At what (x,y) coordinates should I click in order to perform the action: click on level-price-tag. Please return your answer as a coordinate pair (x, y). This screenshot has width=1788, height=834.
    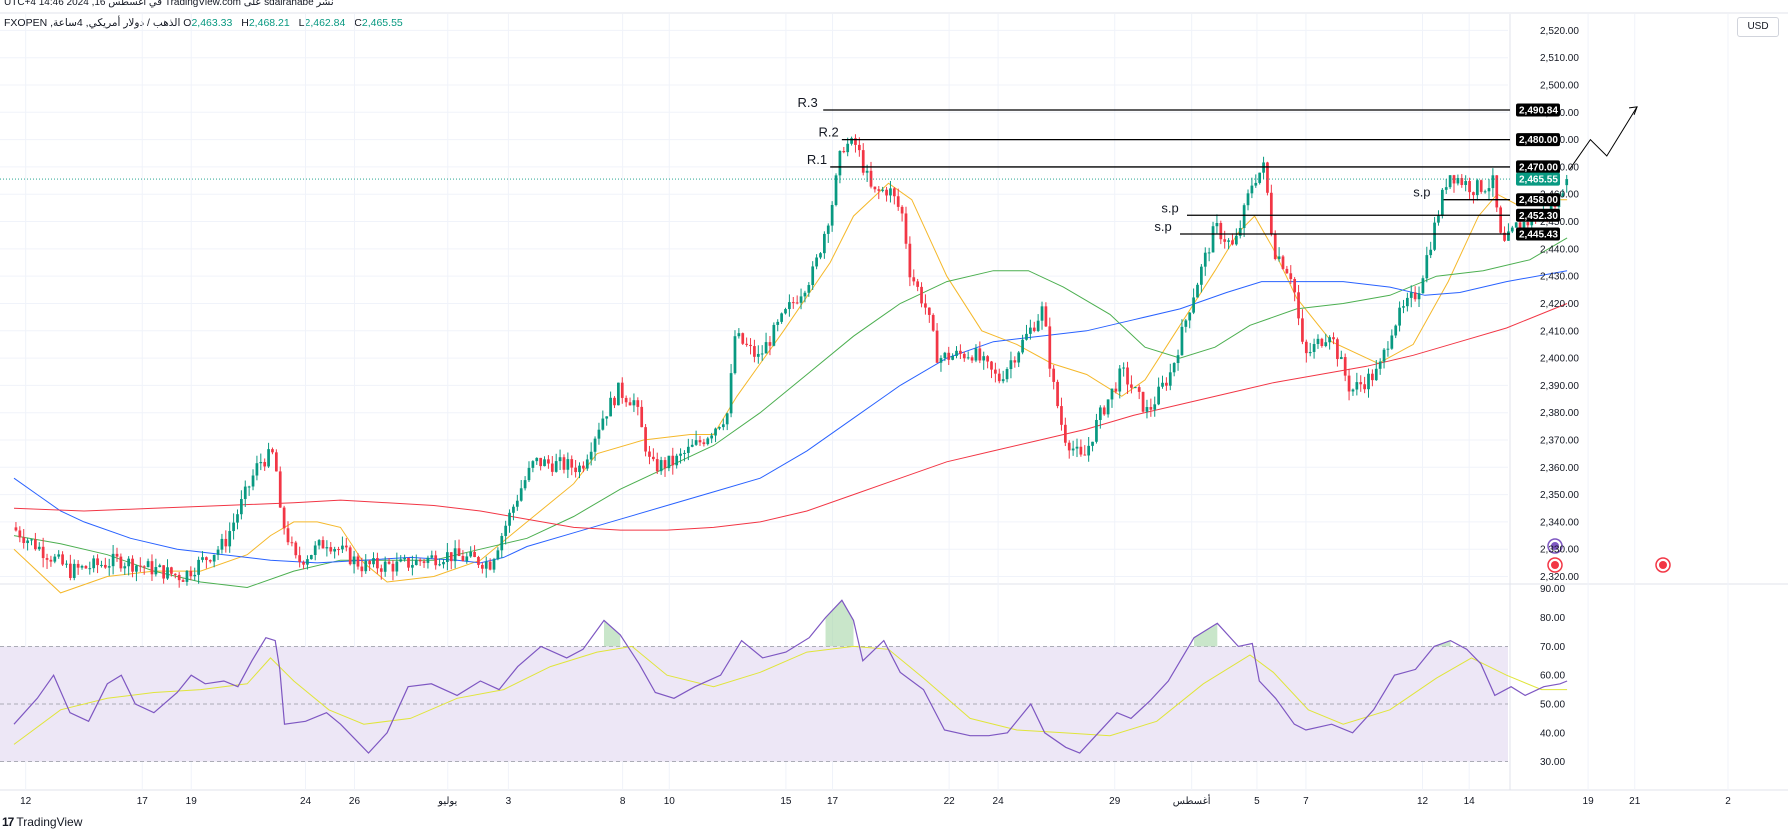
    Looking at the image, I should click on (1538, 234).